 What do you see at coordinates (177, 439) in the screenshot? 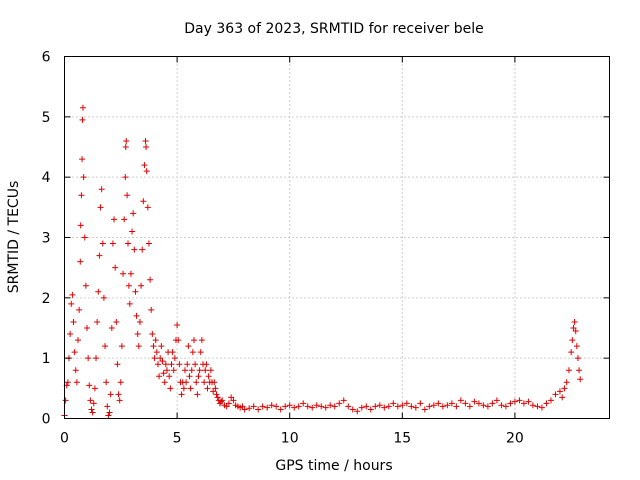
I see `x-tick-label: 5` at bounding box center [177, 439].